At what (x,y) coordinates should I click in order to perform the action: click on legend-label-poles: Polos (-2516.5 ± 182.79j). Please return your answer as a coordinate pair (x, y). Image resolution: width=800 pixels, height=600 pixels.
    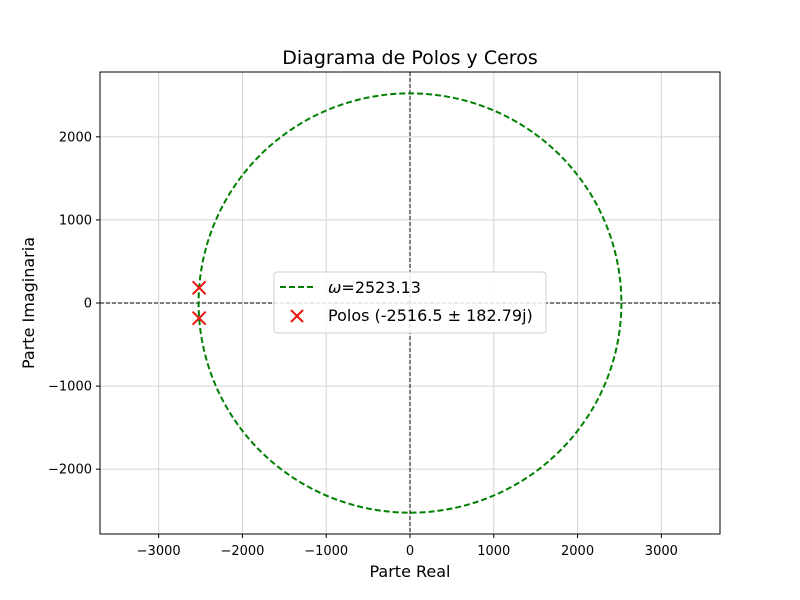
    Looking at the image, I should click on (430, 315).